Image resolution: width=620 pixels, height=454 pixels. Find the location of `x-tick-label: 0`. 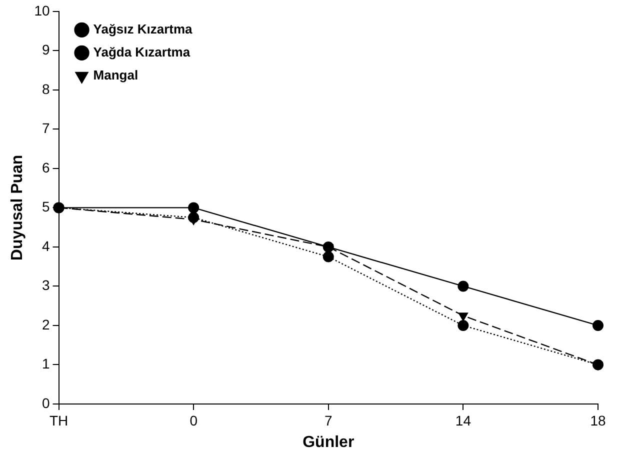

x-tick-label: 0 is located at coordinates (194, 420).